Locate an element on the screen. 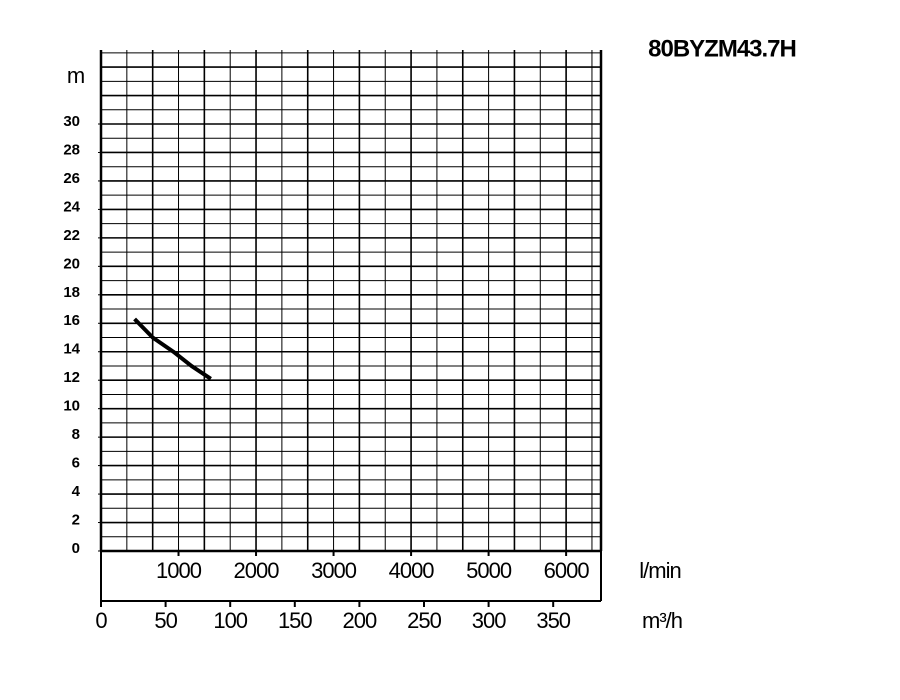 The width and height of the screenshot is (900, 700). x2-tick-label: 1000 is located at coordinates (179, 570).